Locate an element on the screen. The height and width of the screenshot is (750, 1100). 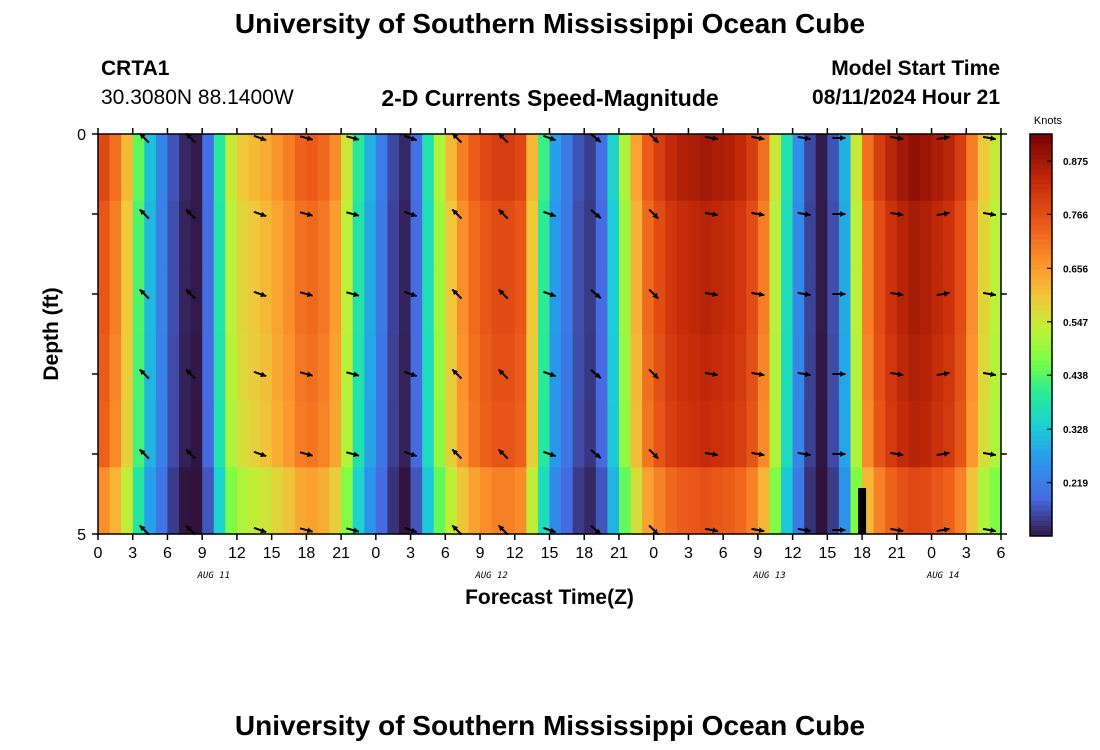
colorbar-tick-label: 0.766 is located at coordinates (1075, 215).